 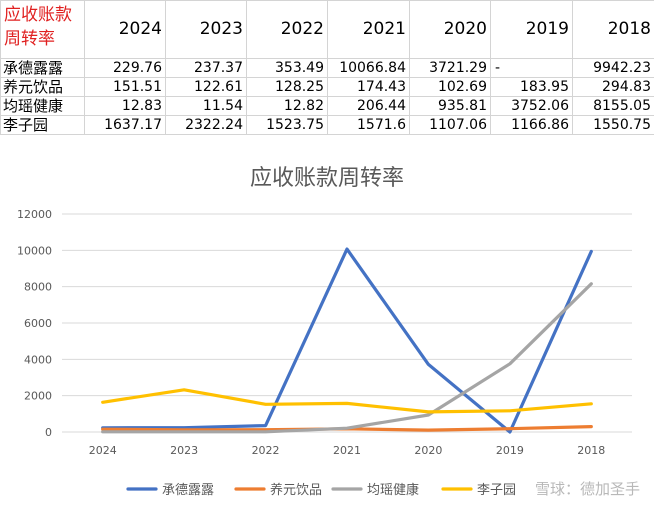 What do you see at coordinates (266, 450) in the screenshot?
I see `x-tick-label: 2022` at bounding box center [266, 450].